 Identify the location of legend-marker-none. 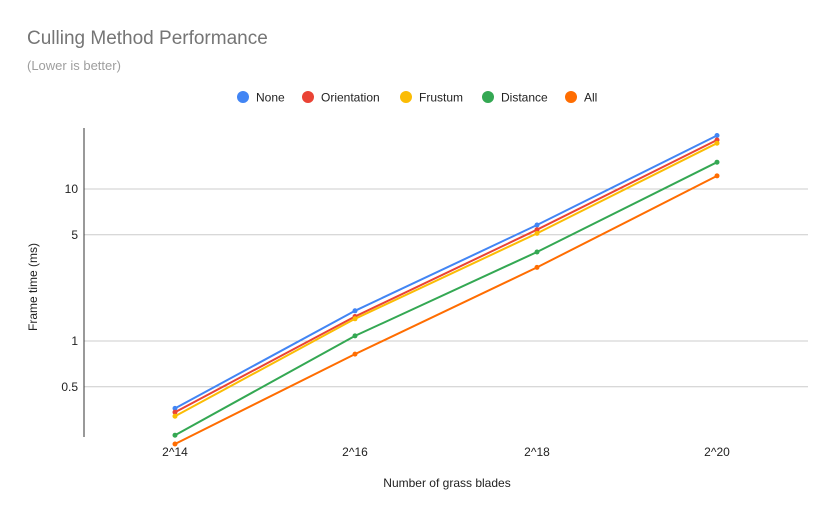
(243, 97).